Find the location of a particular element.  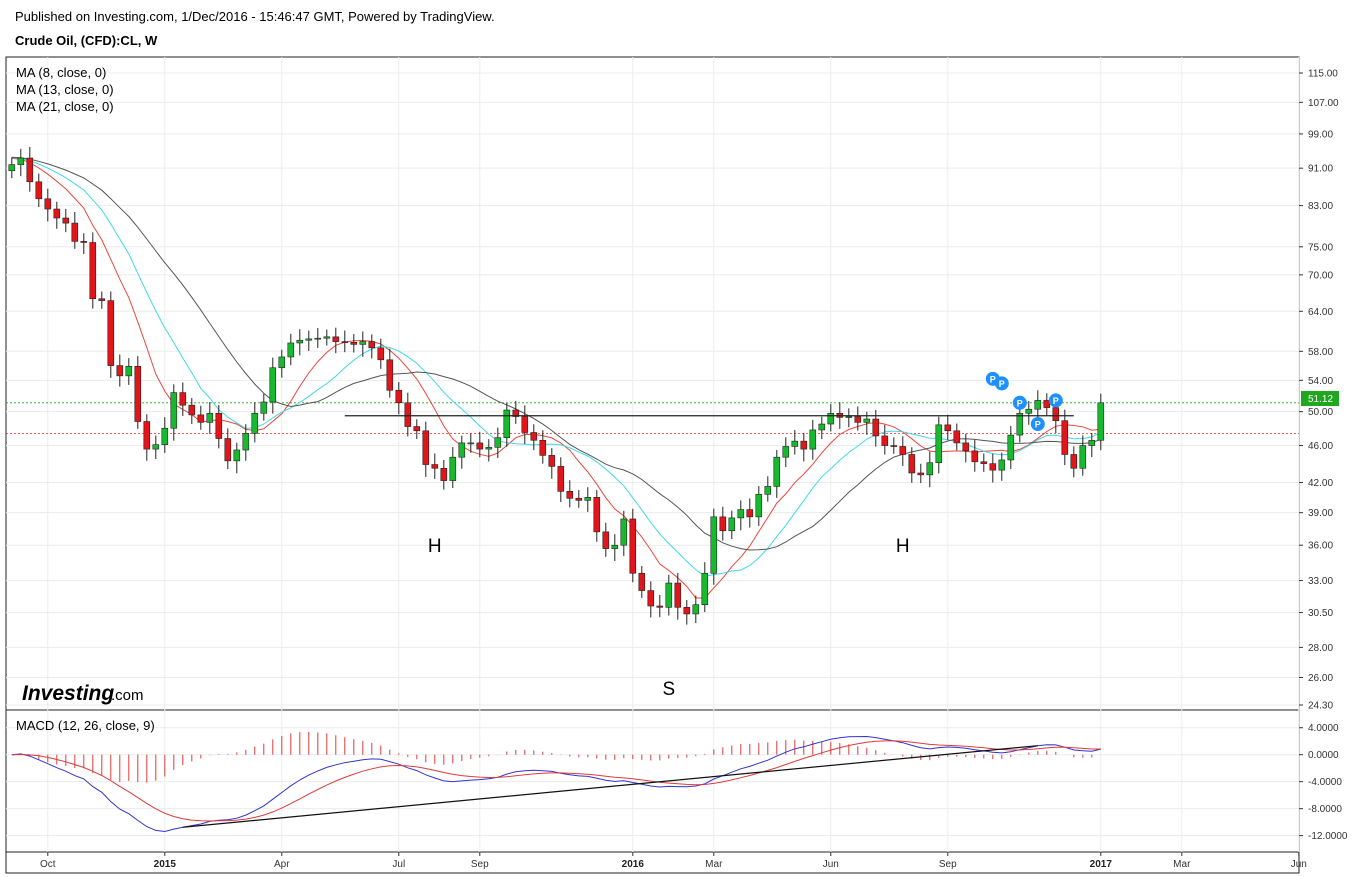

ytick-label: 33.00 is located at coordinates (1320, 581).